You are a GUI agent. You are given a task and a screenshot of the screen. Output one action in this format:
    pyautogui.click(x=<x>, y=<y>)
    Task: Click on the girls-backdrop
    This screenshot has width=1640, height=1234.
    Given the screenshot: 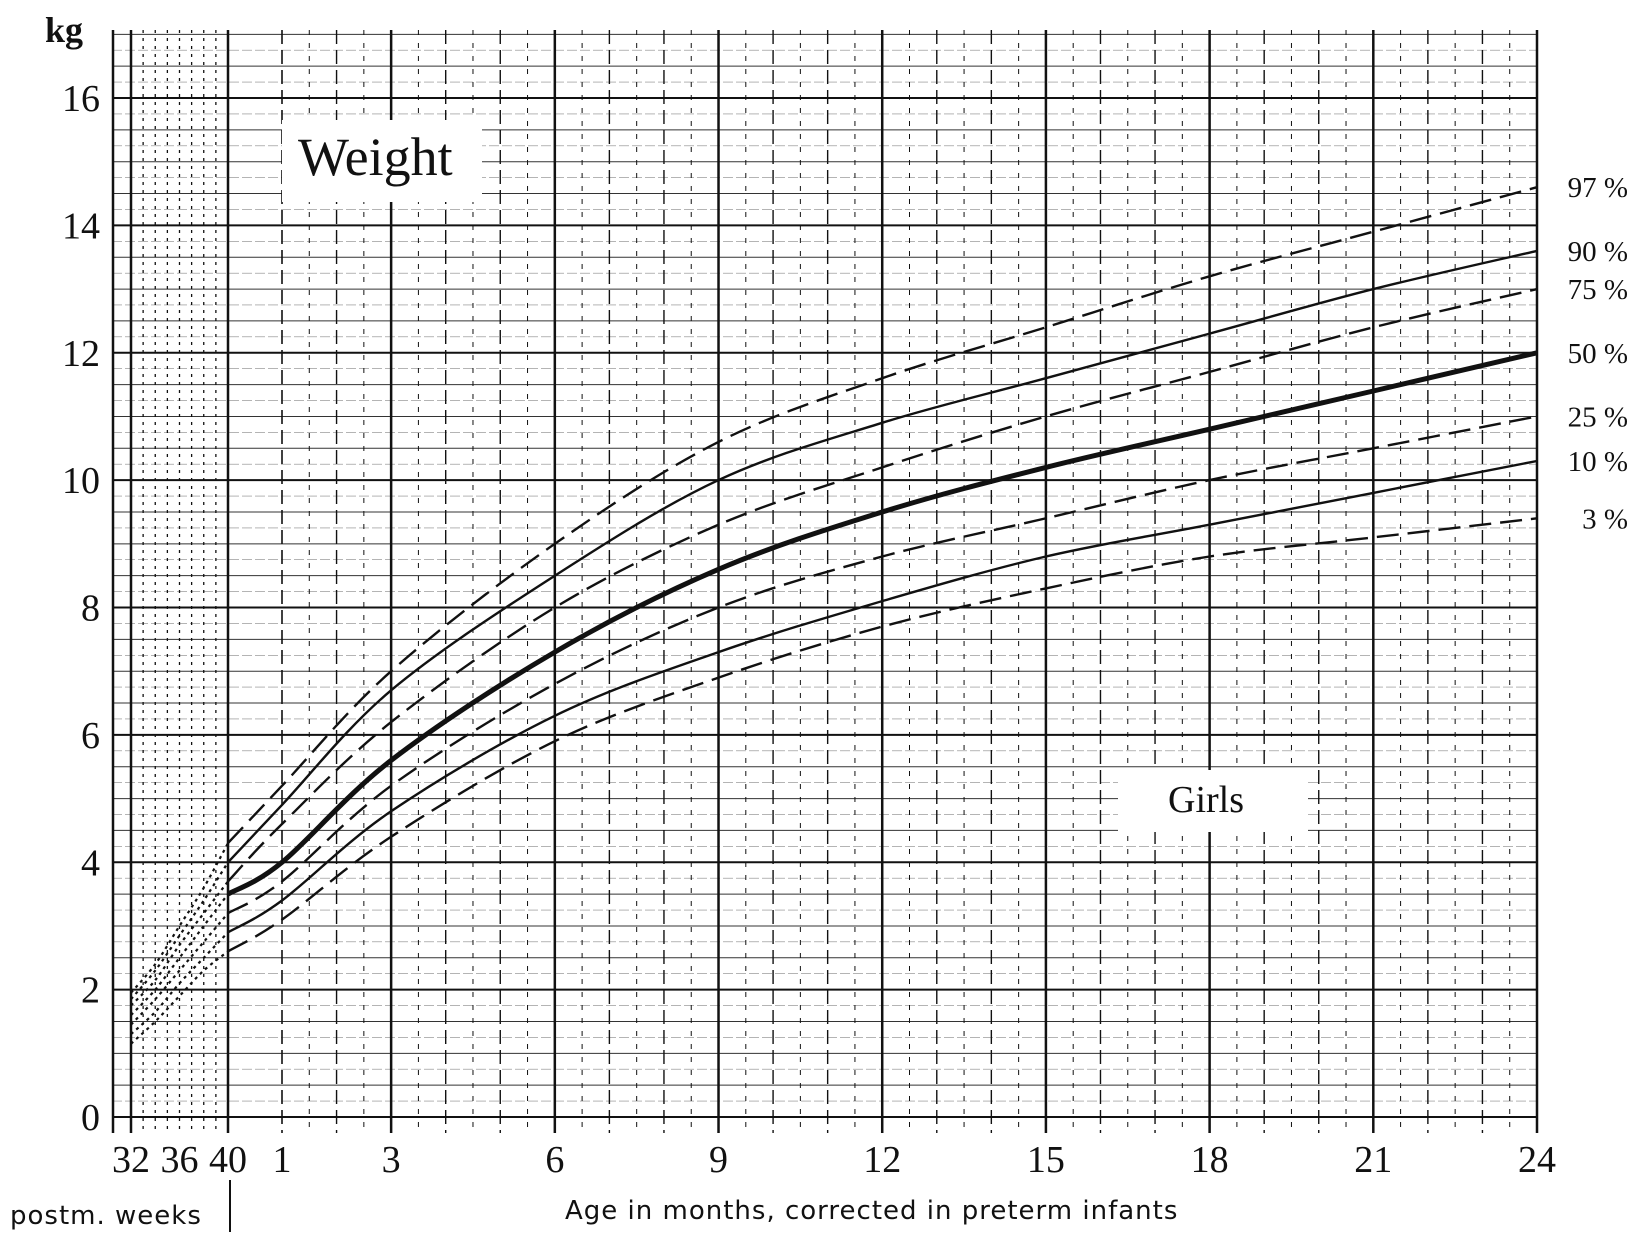 What is the action you would take?
    pyautogui.click(x=1213, y=801)
    